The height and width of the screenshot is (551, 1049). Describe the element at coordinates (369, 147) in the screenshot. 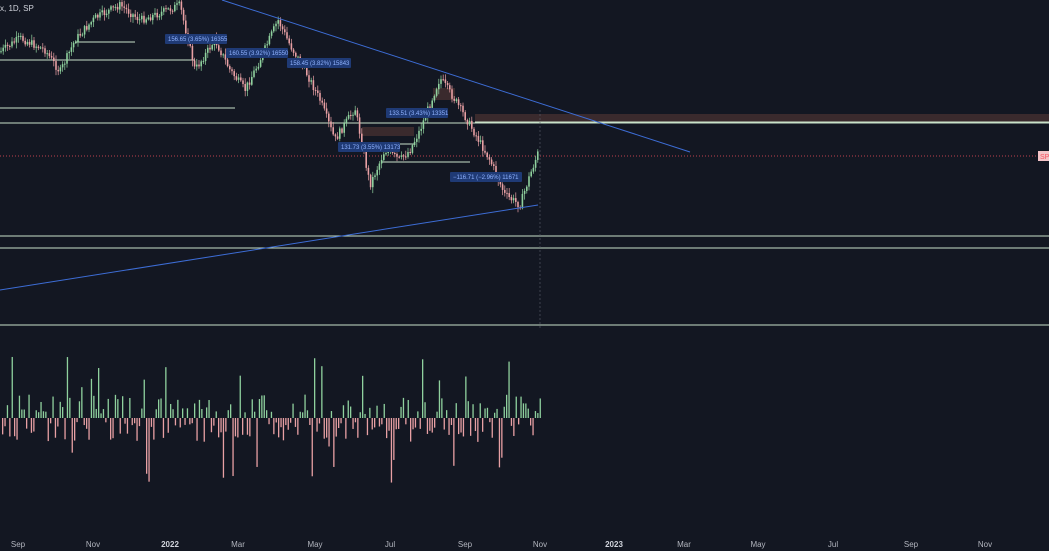

I see `measure-badge` at that location.